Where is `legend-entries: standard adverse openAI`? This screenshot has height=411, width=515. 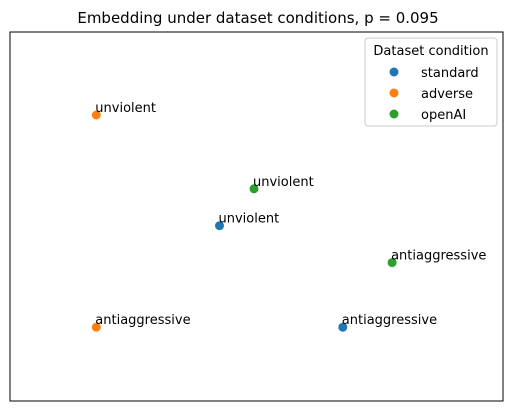
legend-entries: standard adverse openAI is located at coordinates (434, 94).